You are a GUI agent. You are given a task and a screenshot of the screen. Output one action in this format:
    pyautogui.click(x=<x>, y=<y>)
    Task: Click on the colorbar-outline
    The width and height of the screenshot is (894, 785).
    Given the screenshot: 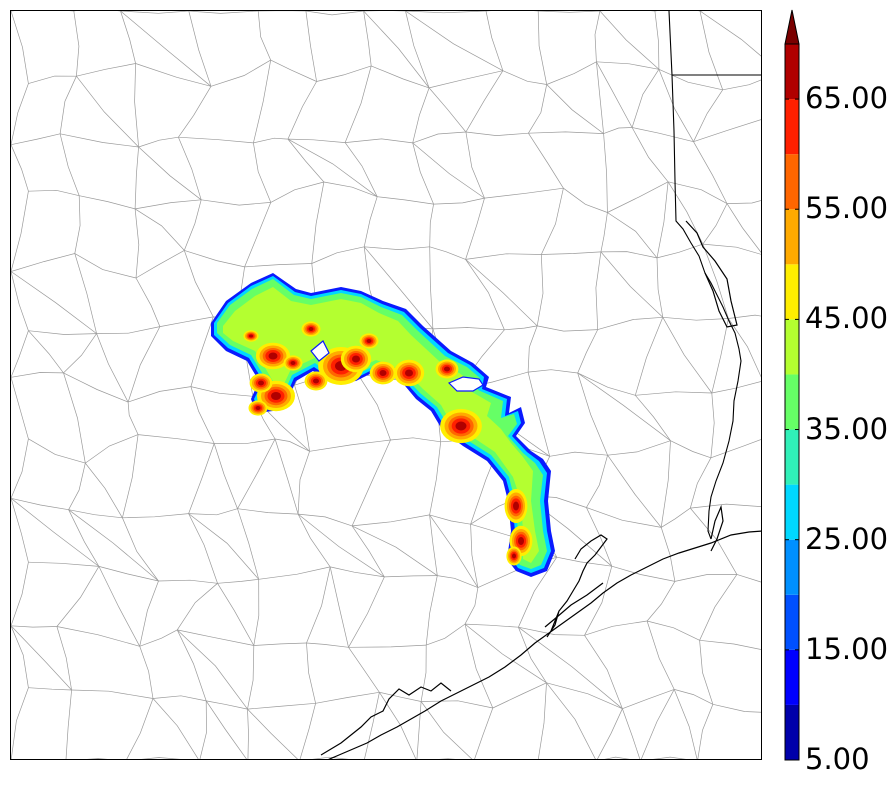 What is the action you would take?
    pyautogui.click(x=792, y=402)
    